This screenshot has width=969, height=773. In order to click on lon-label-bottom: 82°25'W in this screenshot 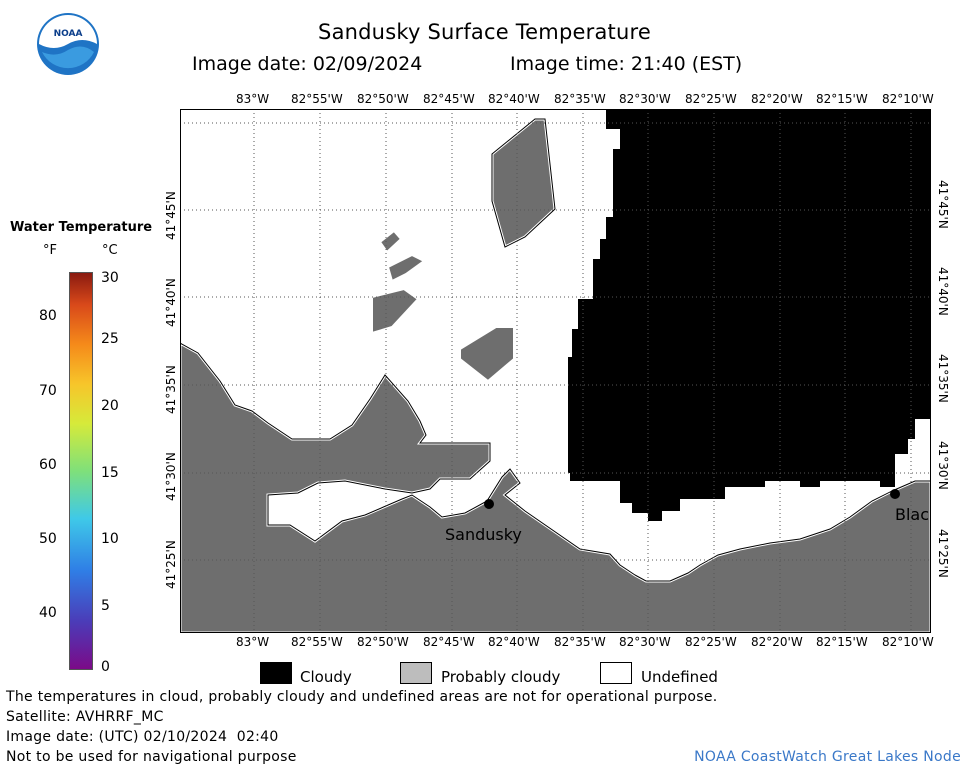, I will do `click(711, 642)`.